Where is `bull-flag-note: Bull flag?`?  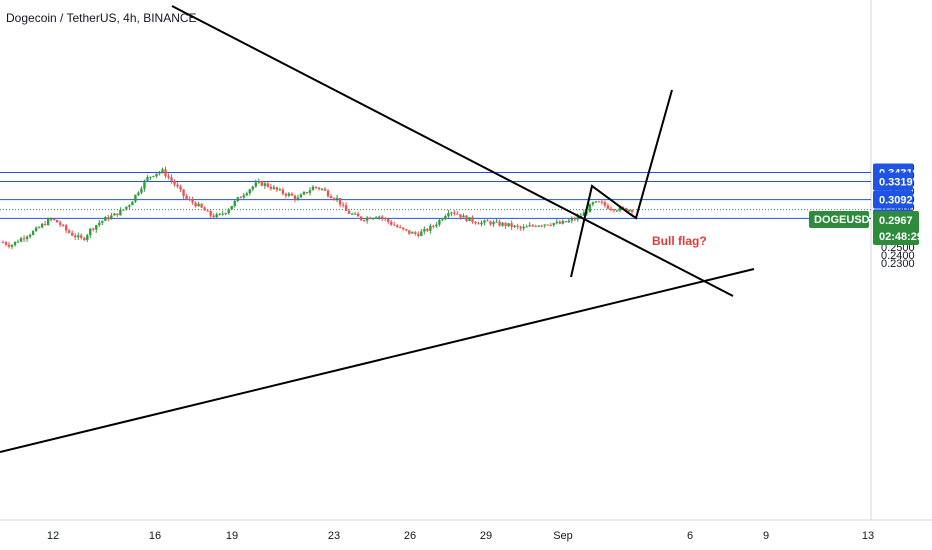 bull-flag-note: Bull flag? is located at coordinates (679, 241).